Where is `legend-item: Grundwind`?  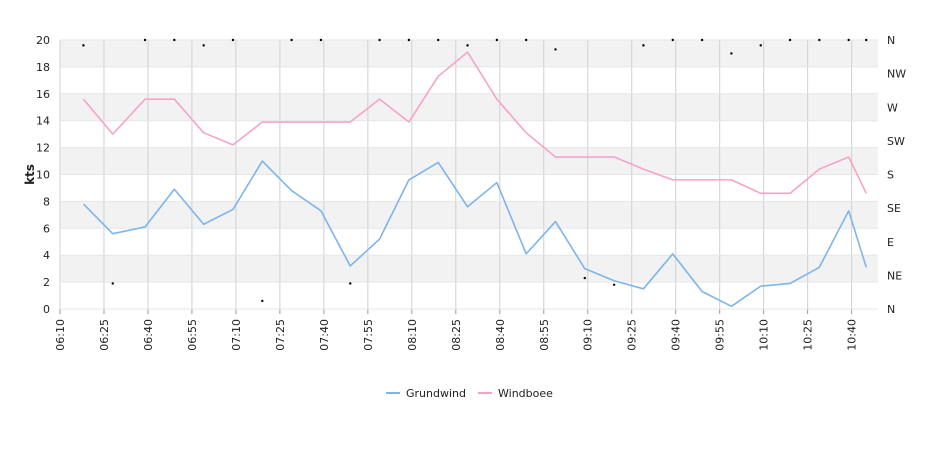 legend-item: Grundwind is located at coordinates (426, 393).